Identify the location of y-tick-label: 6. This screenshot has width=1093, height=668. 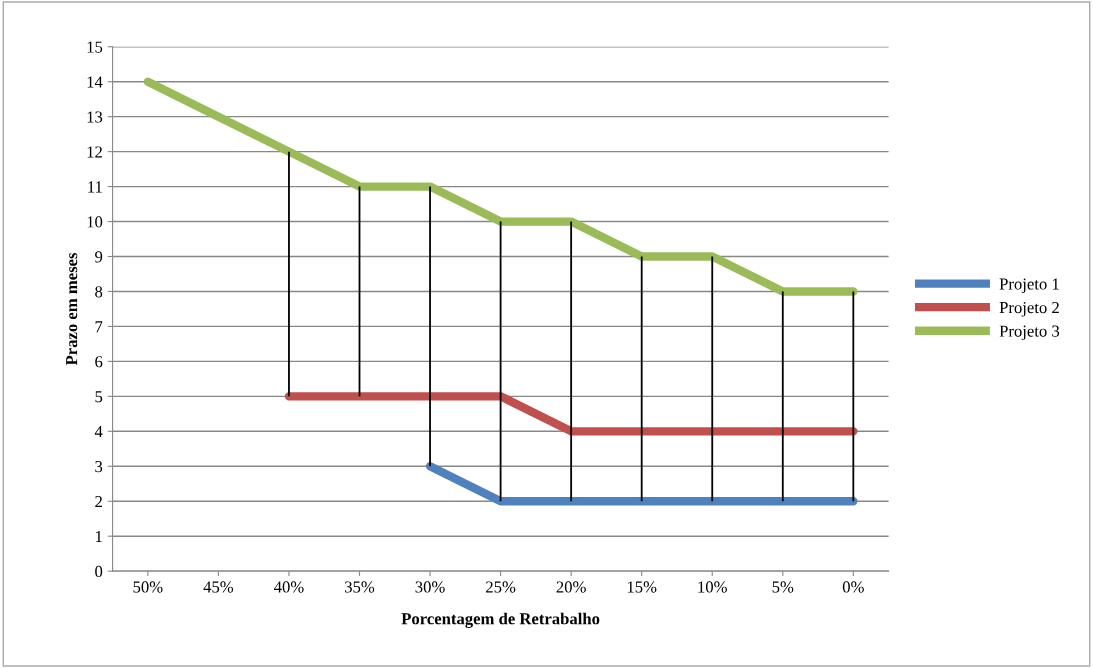
(99, 362).